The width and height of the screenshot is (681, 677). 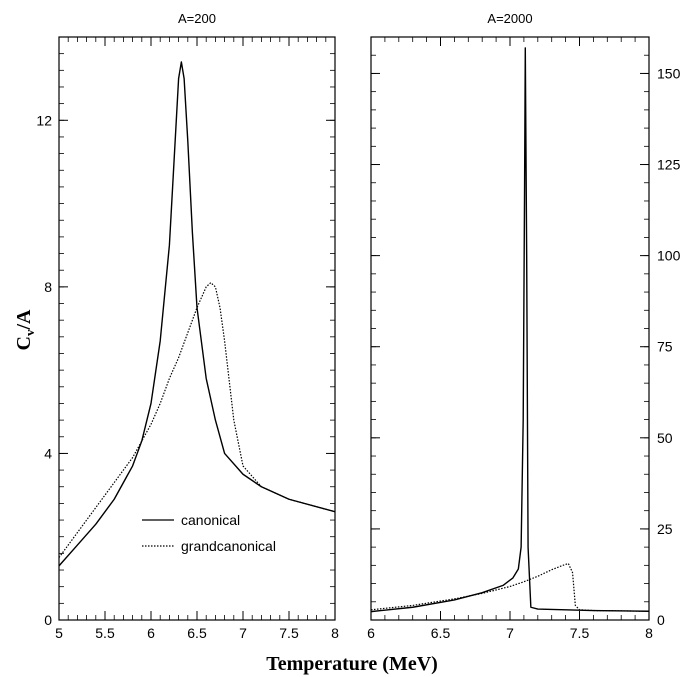 I want to click on legend-label-grandcanonical: grandcanonical, so click(x=228, y=546).